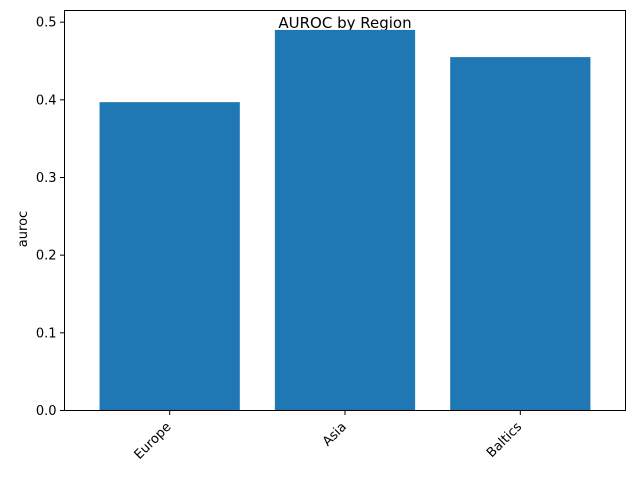  I want to click on y-tick-label: 0.5, so click(46, 23).